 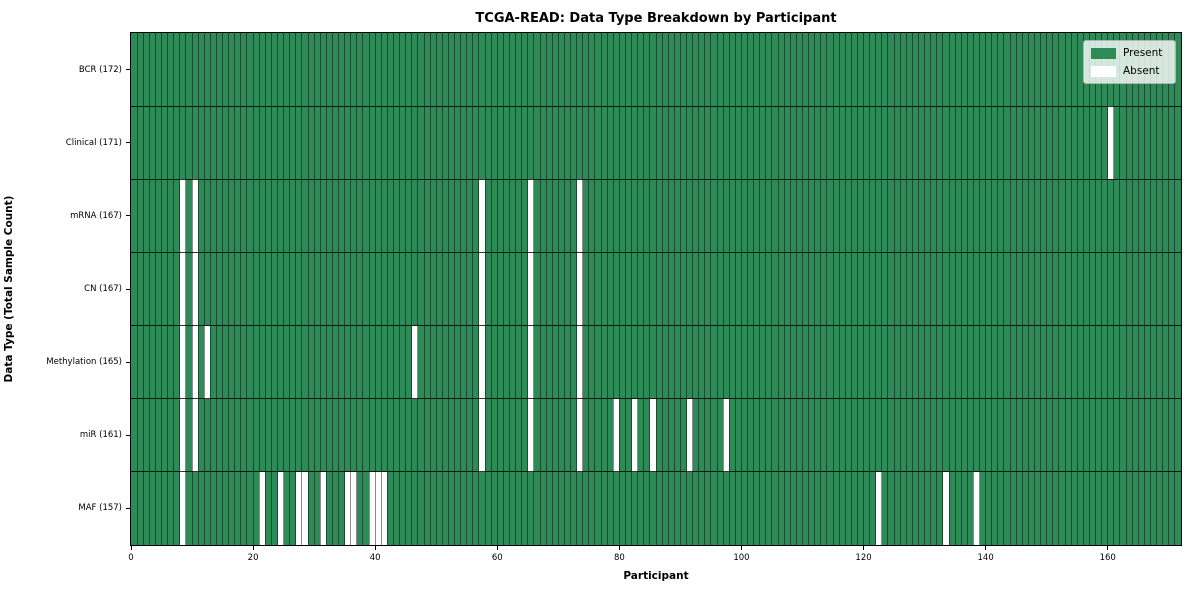 What do you see at coordinates (100, 508) in the screenshot?
I see `y-tick-label-MAF: MAF (157)` at bounding box center [100, 508].